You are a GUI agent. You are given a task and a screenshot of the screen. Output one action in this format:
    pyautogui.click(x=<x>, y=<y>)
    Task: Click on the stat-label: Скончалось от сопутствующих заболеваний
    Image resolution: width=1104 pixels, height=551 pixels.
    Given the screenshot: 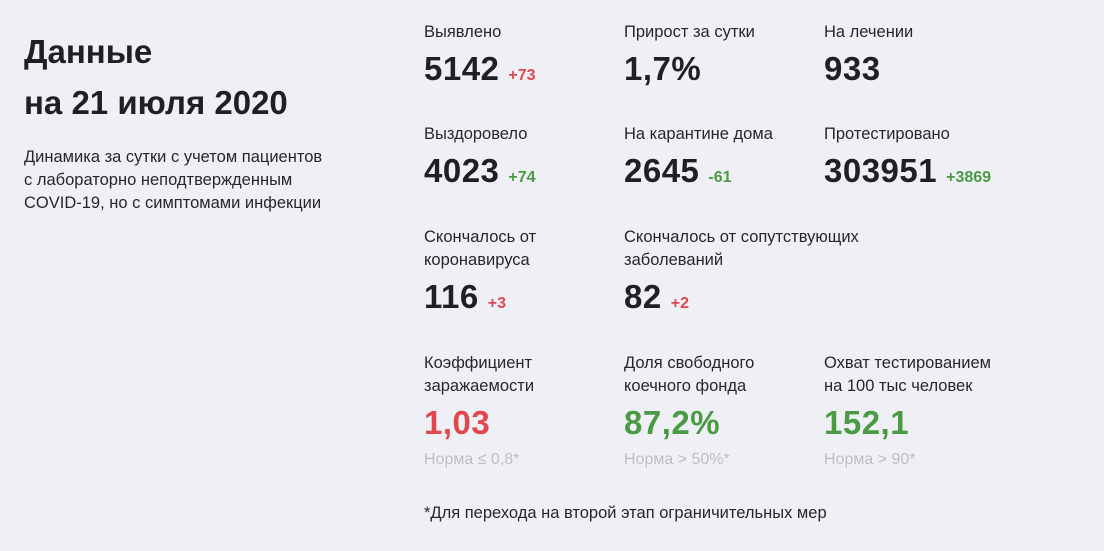 What is the action you would take?
    pyautogui.click(x=741, y=249)
    